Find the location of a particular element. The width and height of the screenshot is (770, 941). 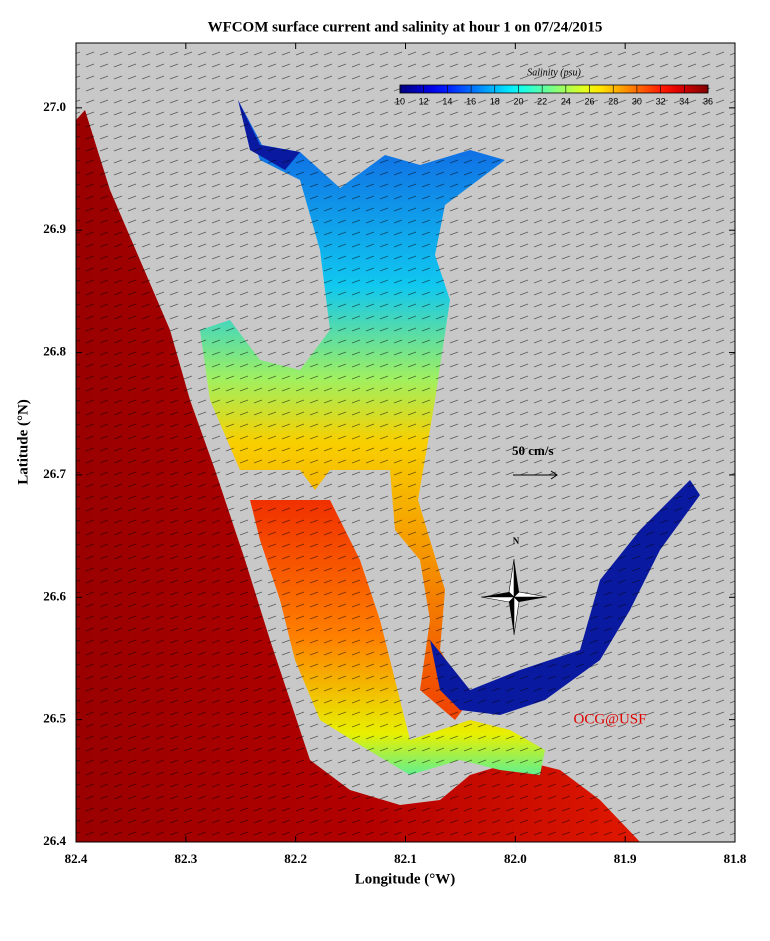

x-tick-label: 81.9 is located at coordinates (625, 858).